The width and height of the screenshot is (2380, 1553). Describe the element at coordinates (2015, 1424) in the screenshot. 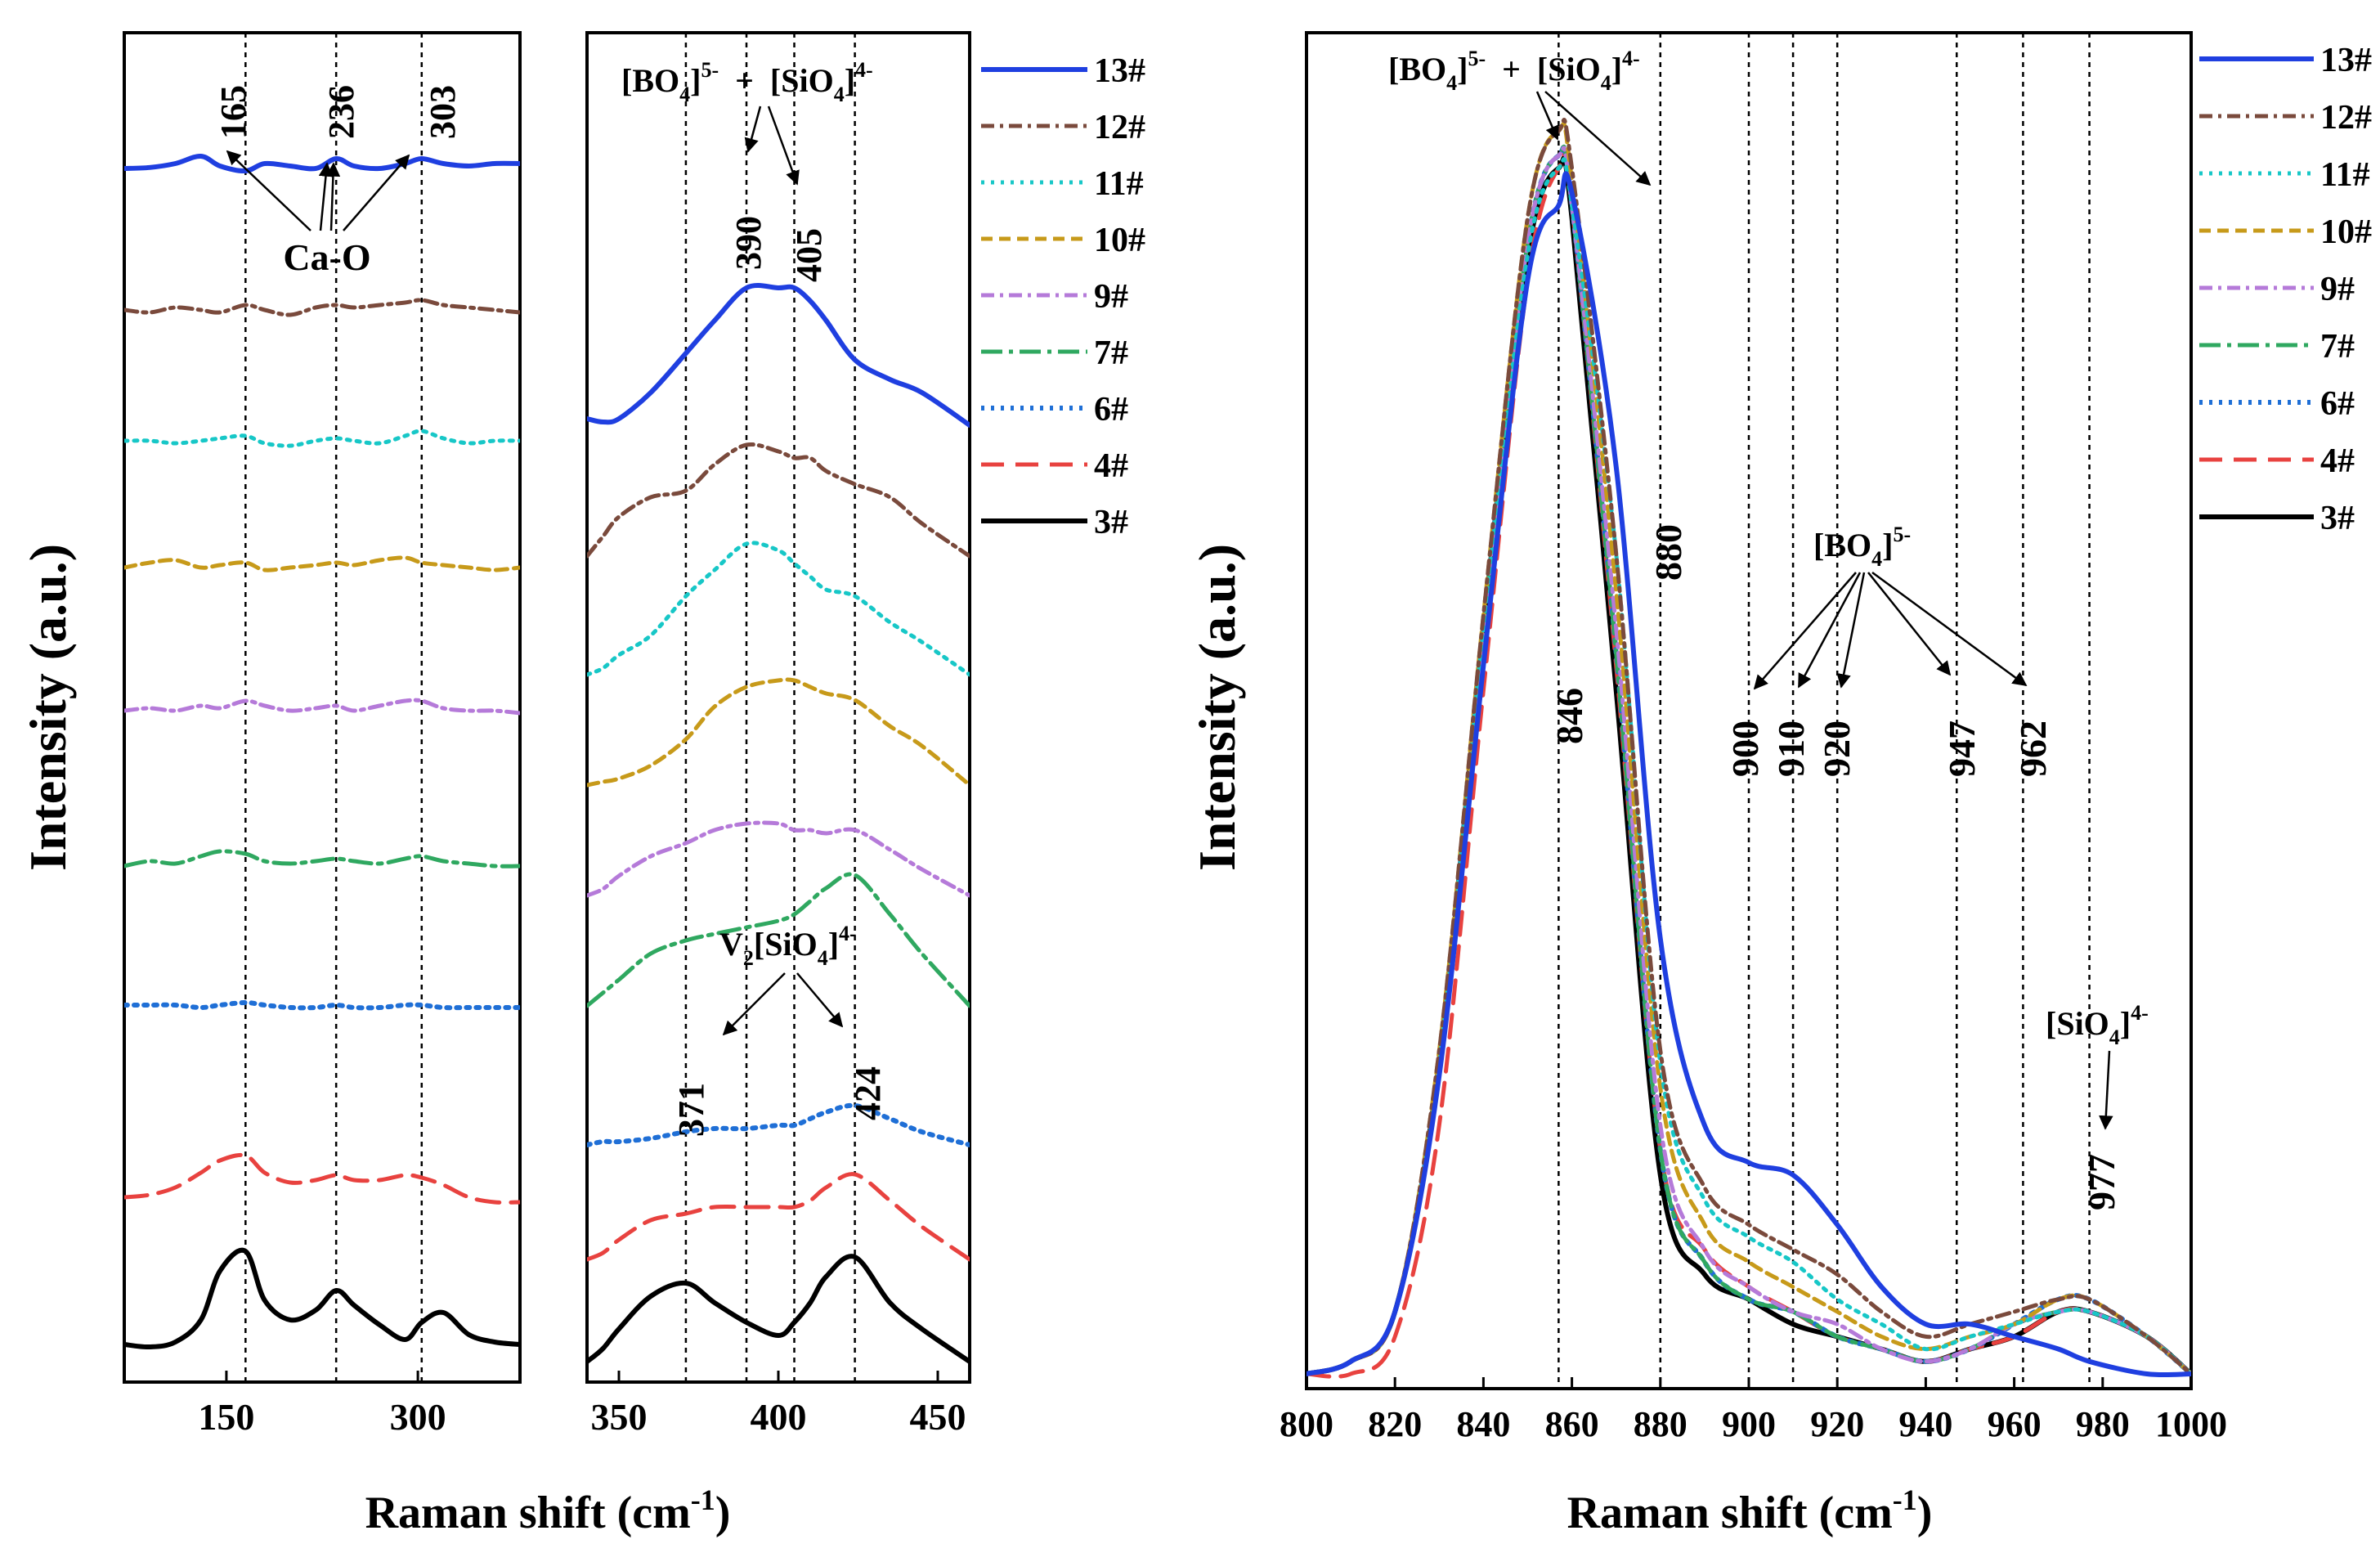

I see `x-tick-label: 960` at that location.